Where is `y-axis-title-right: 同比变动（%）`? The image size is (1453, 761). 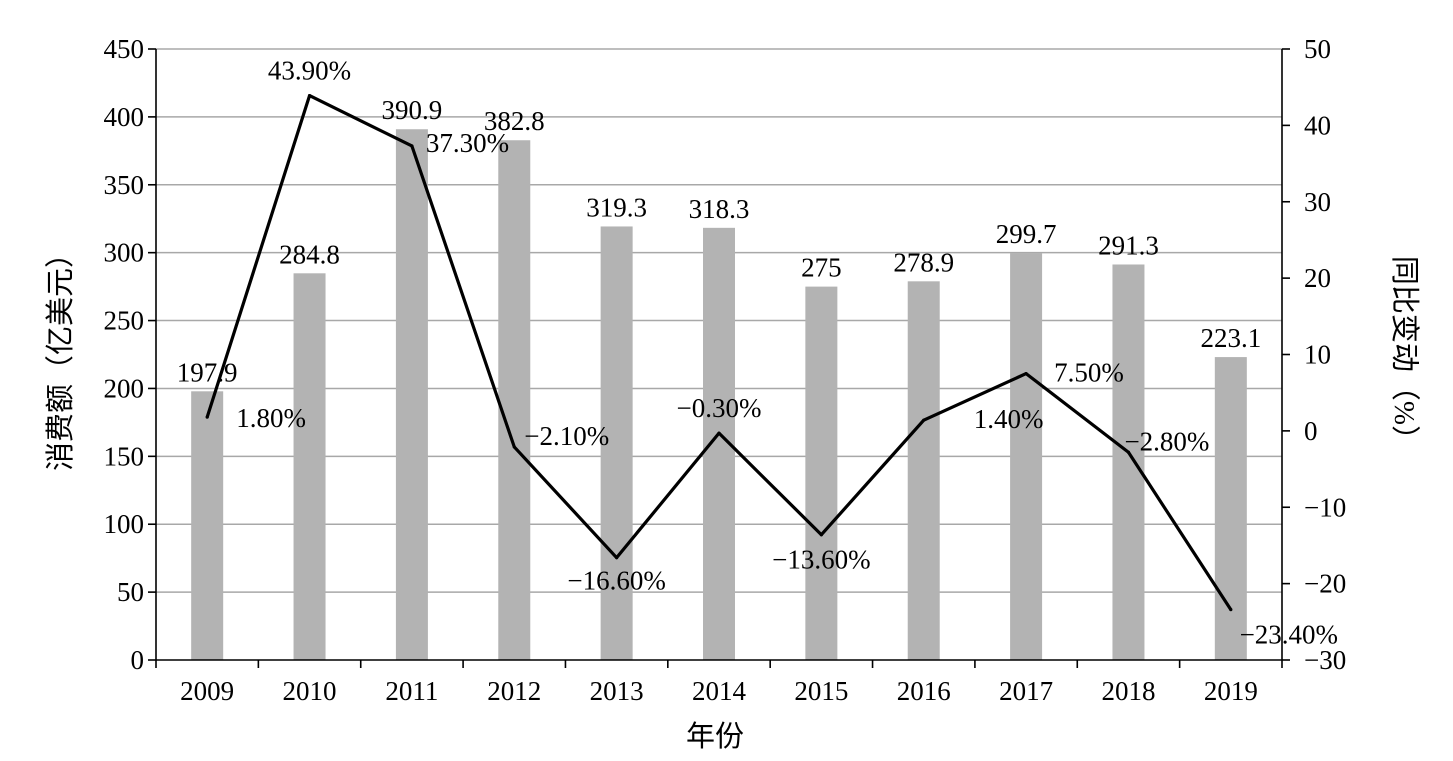 y-axis-title-right: 同比变动（%） is located at coordinates (1404, 355).